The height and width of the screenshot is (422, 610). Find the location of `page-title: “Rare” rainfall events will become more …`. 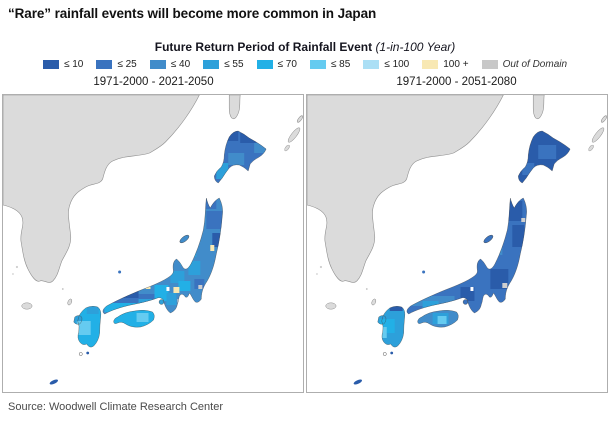

page-title: “Rare” rainfall events will become more … is located at coordinates (192, 13).